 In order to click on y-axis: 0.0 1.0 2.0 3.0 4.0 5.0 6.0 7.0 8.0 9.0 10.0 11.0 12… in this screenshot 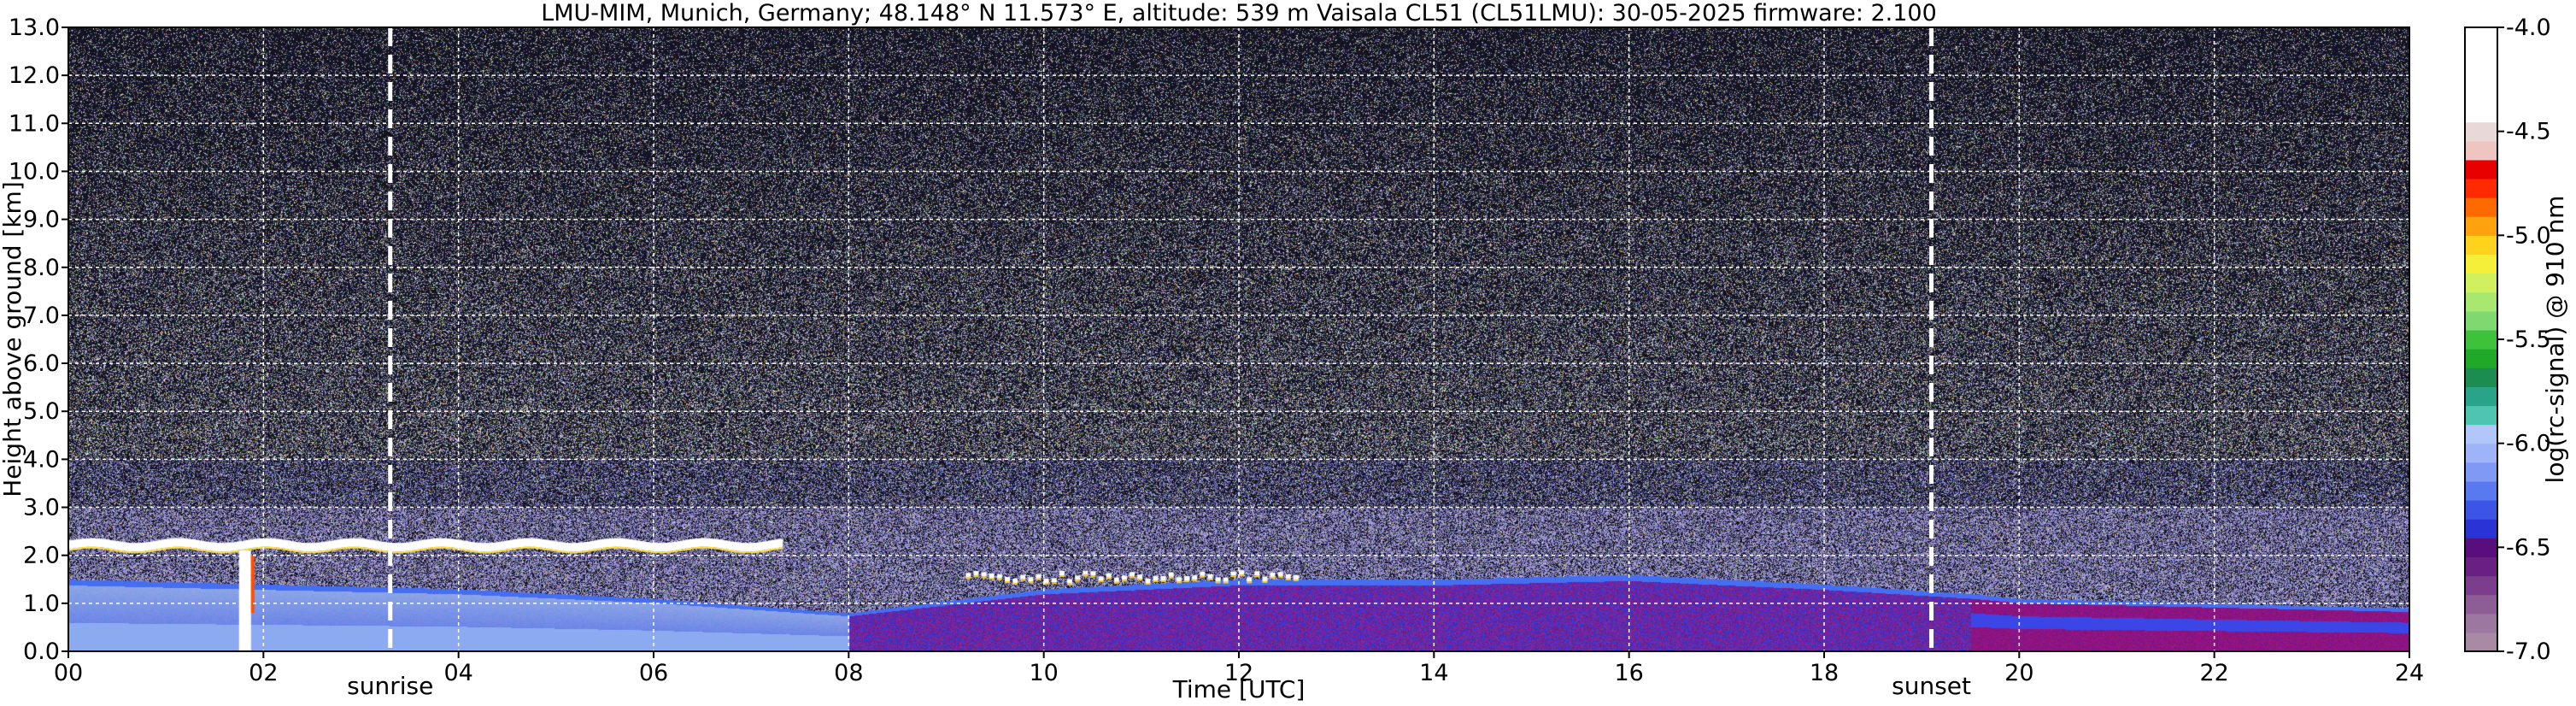, I will do `click(38, 340)`.